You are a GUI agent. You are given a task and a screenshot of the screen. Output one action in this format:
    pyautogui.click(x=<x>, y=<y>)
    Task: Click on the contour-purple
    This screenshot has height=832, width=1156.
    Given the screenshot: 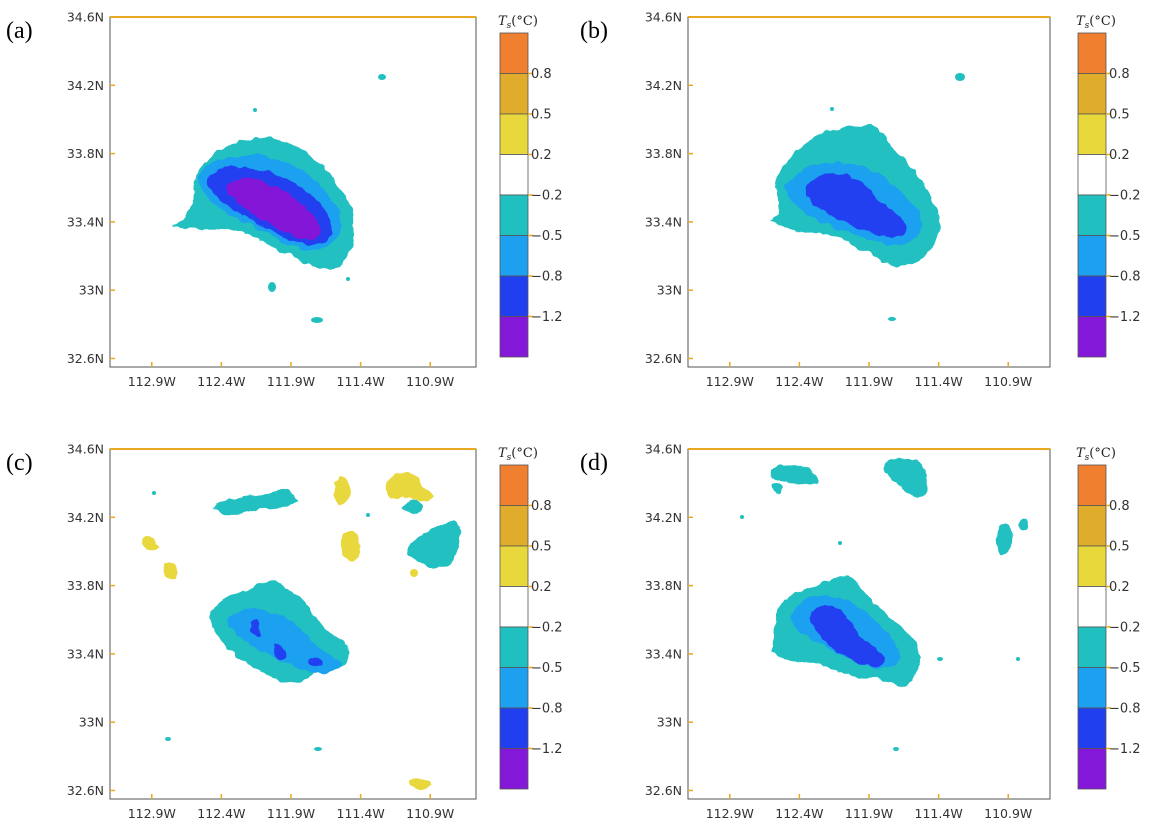 What is the action you would take?
    pyautogui.click(x=273, y=209)
    